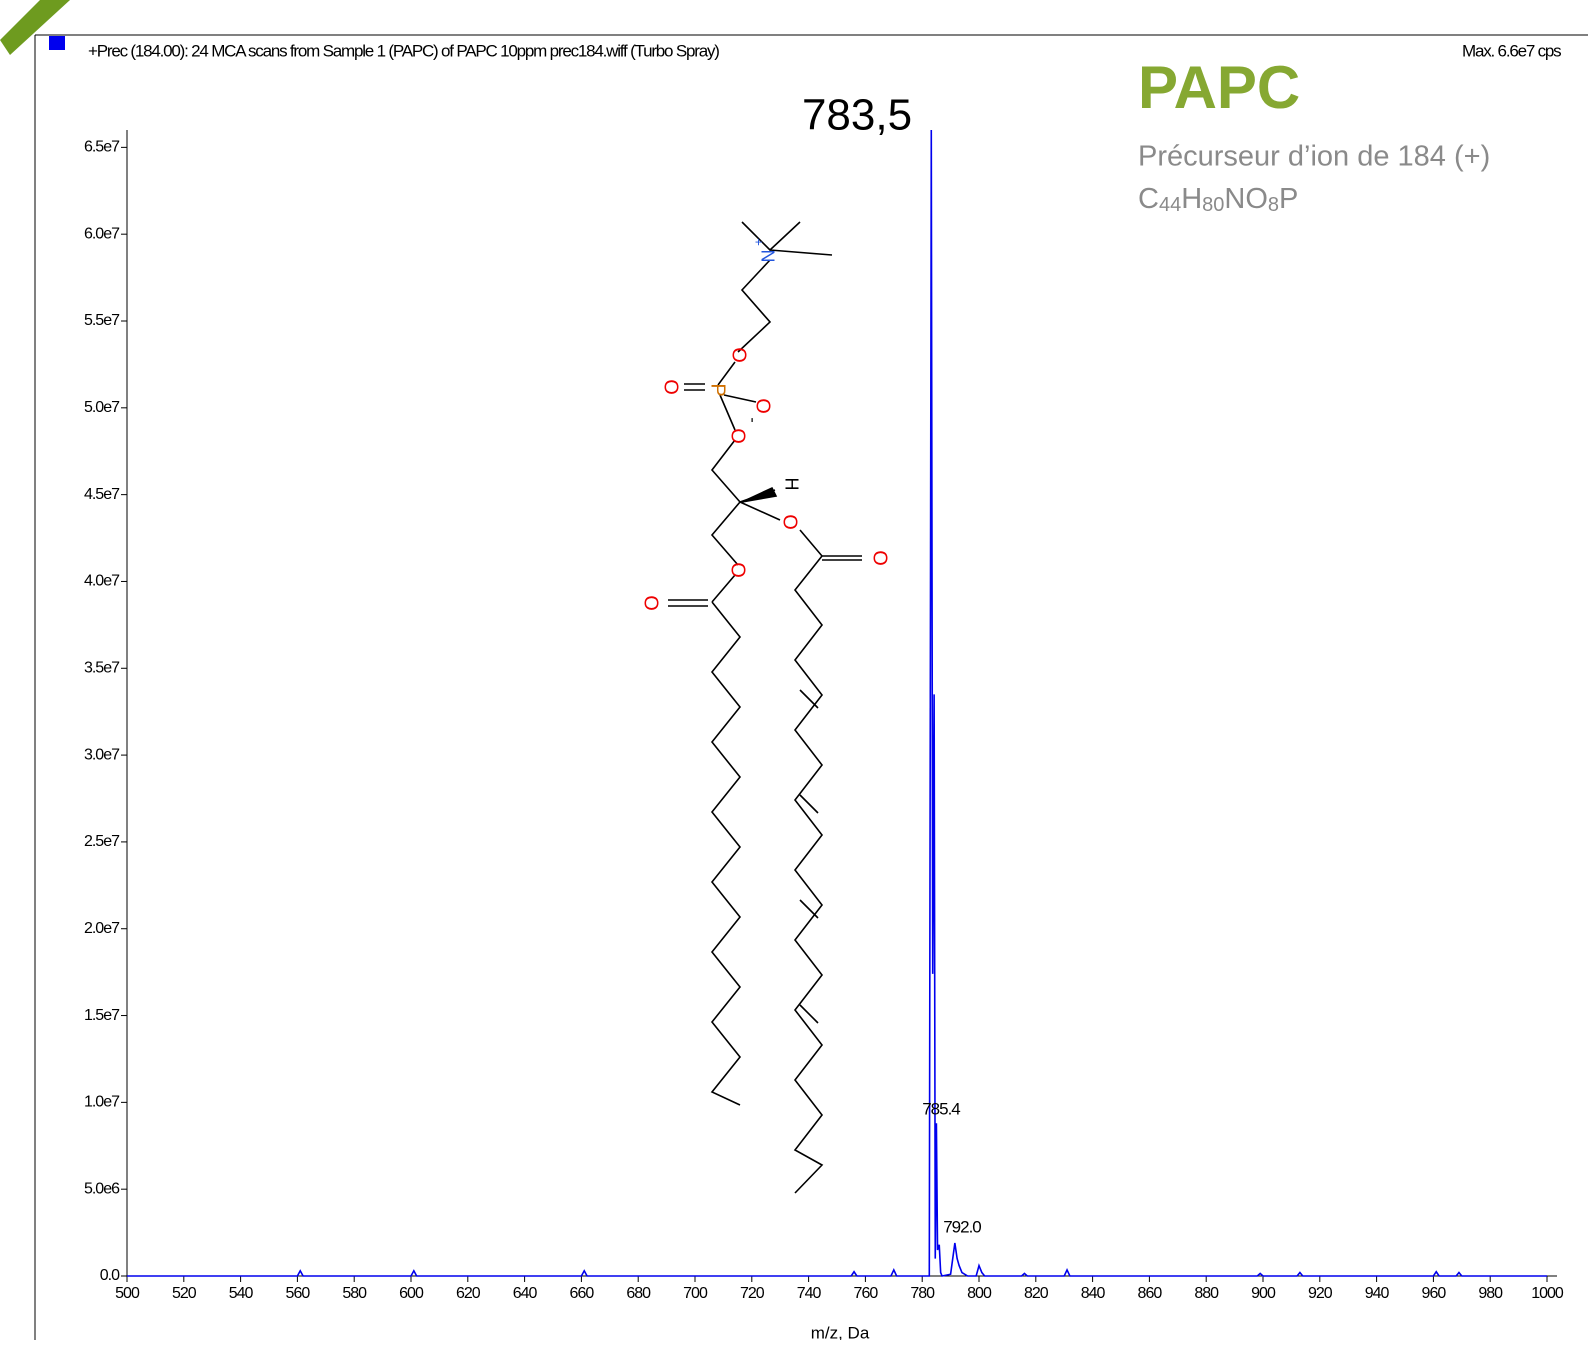 The image size is (1588, 1345). Describe the element at coordinates (298, 1293) in the screenshot. I see `x-tick-label: 560` at that location.